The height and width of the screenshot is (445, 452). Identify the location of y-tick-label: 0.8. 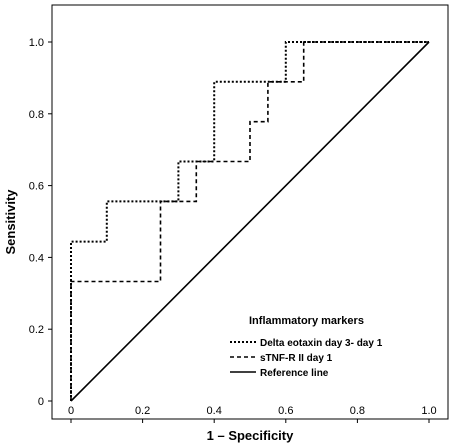
(36, 115).